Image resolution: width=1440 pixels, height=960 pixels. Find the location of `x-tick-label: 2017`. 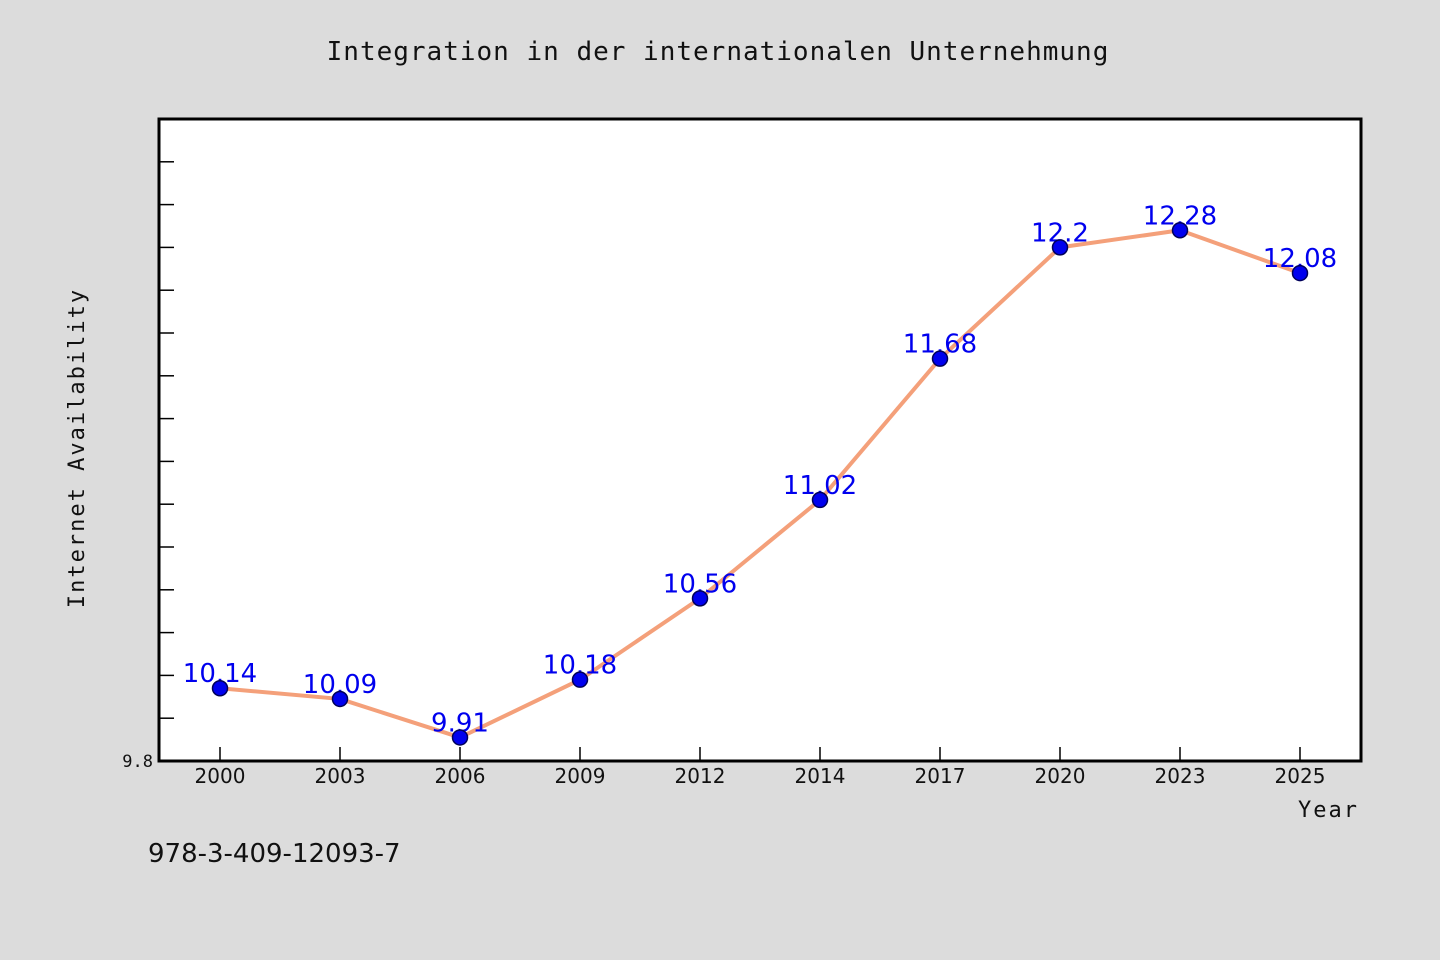

x-tick-label: 2017 is located at coordinates (940, 776).